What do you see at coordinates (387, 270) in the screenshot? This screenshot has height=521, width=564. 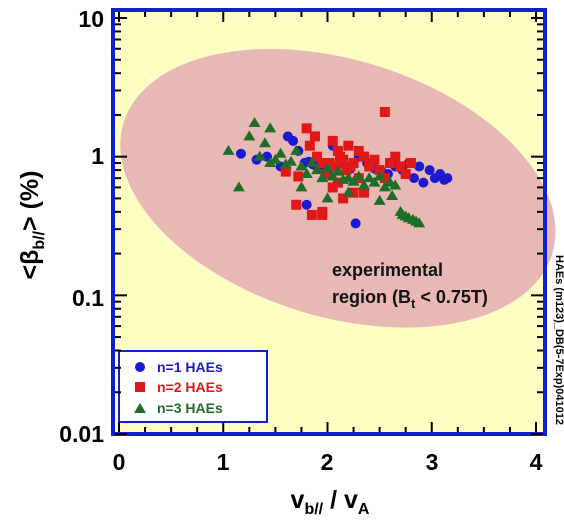 I see `region-annotation-line1: experimental` at bounding box center [387, 270].